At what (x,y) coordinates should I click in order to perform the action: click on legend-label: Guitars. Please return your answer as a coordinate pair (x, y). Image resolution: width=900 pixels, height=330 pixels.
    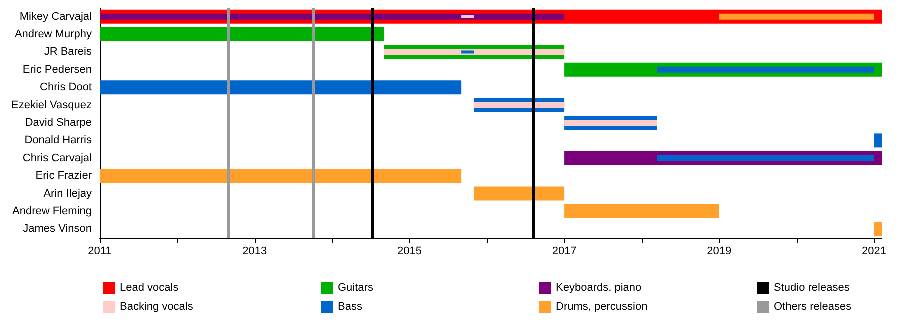
    Looking at the image, I should click on (356, 288).